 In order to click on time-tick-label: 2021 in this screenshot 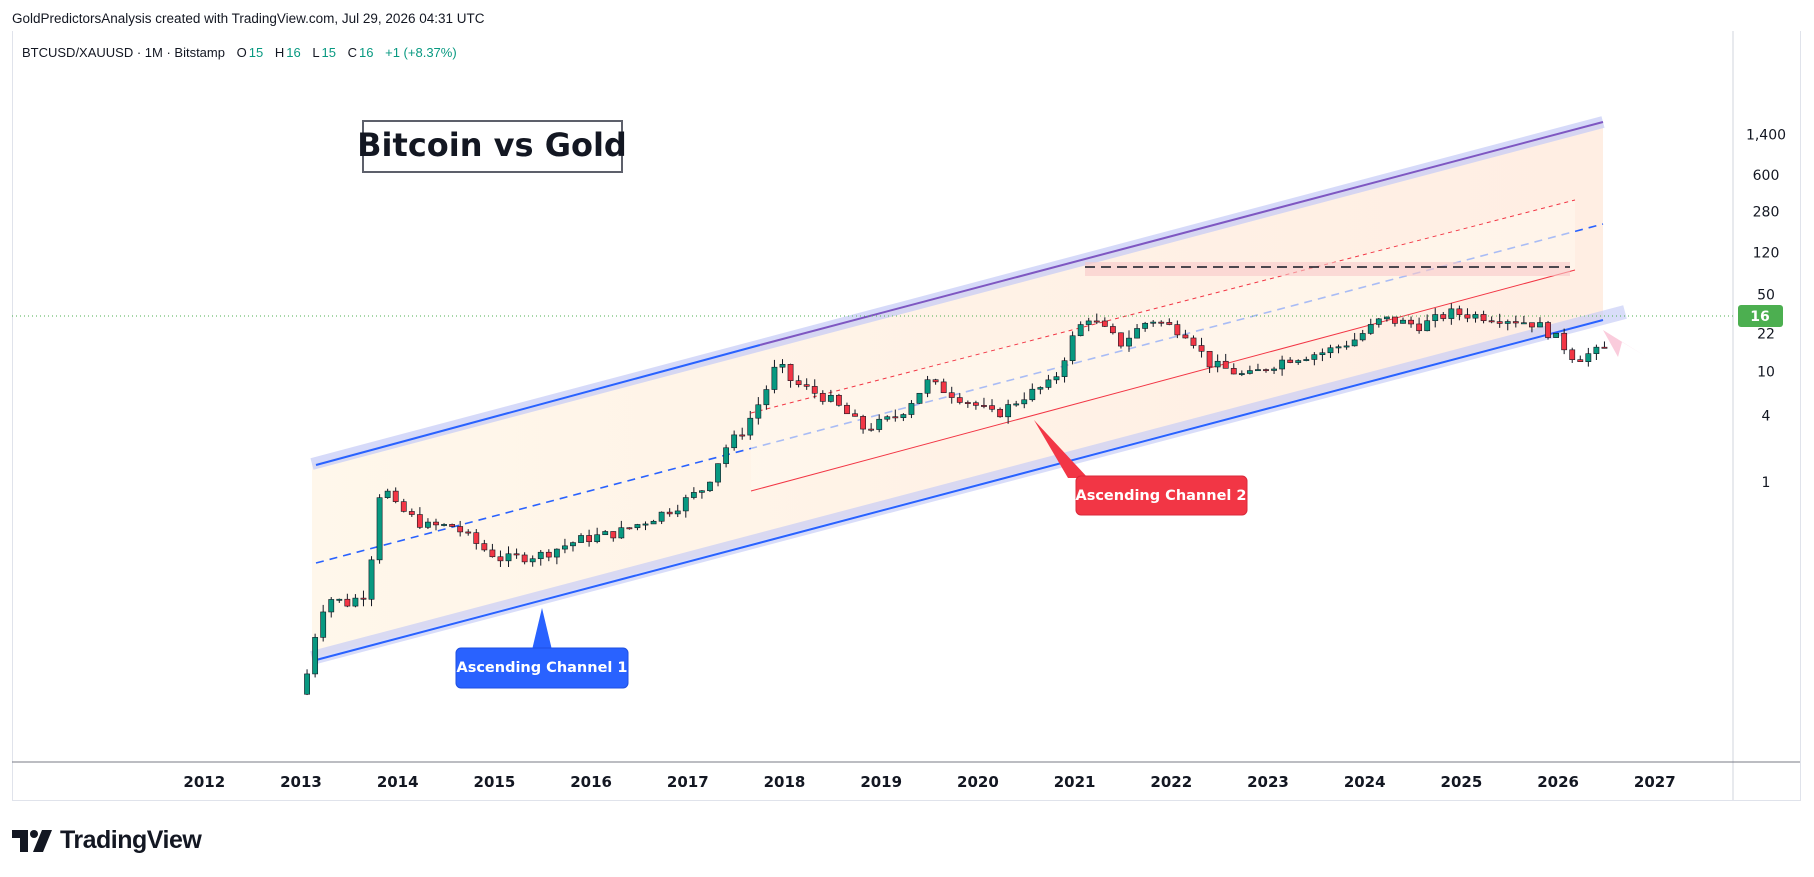, I will do `click(1075, 782)`.